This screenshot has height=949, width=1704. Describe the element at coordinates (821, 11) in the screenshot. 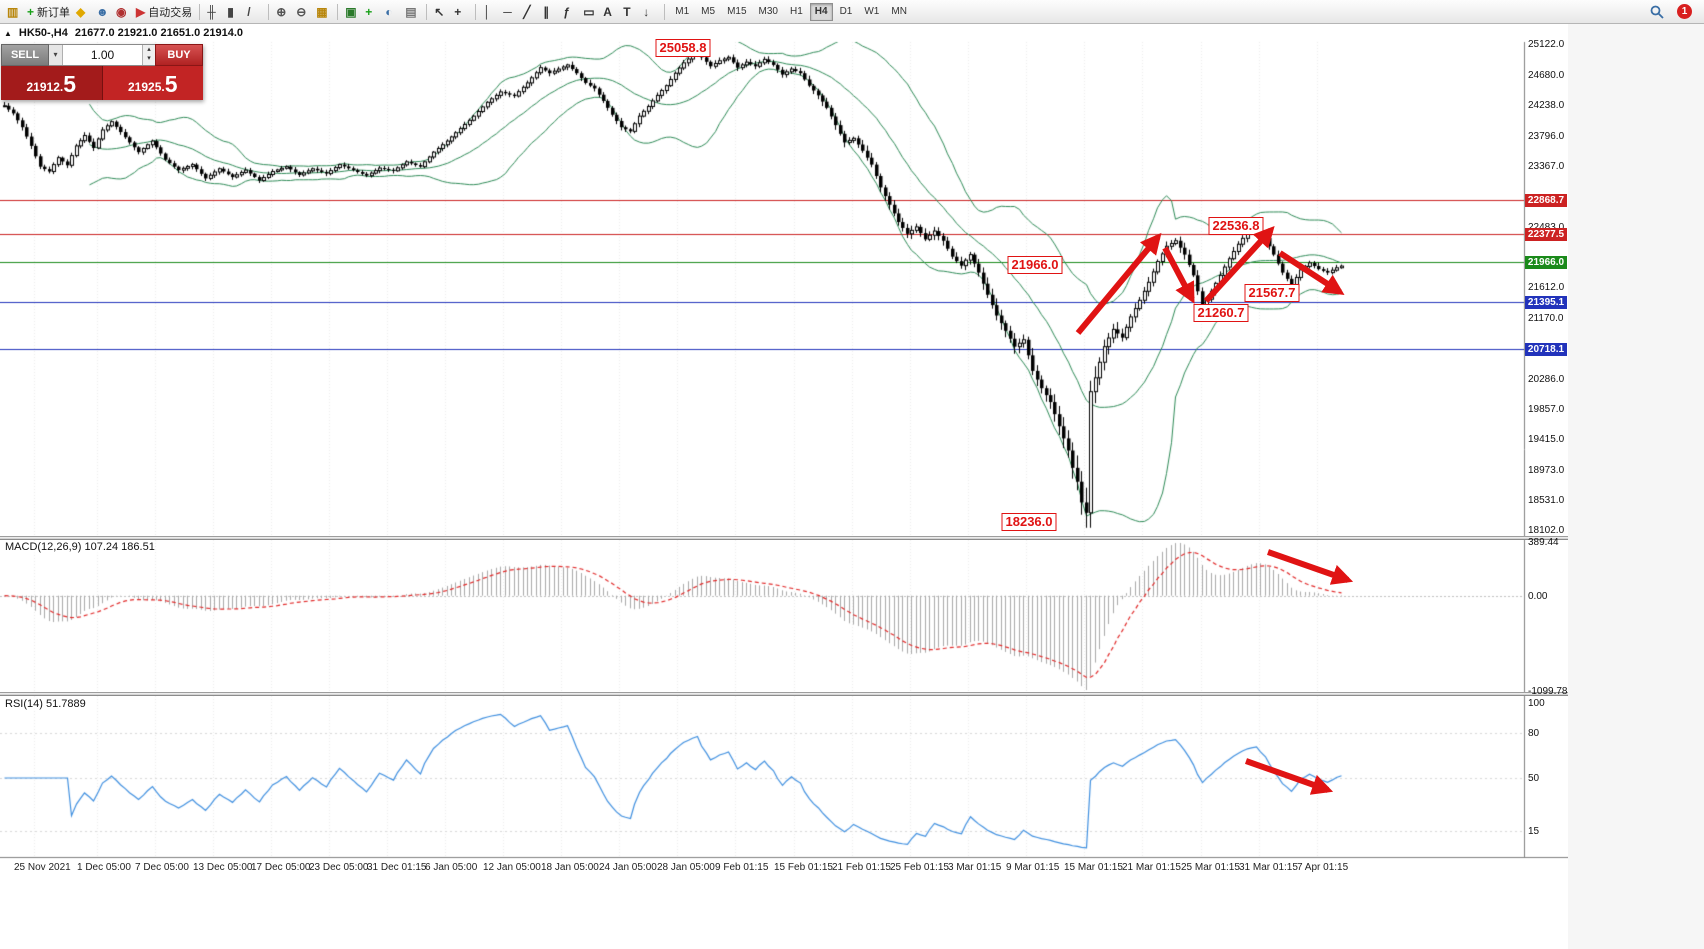

I see `tf-h4-button: H4` at that location.